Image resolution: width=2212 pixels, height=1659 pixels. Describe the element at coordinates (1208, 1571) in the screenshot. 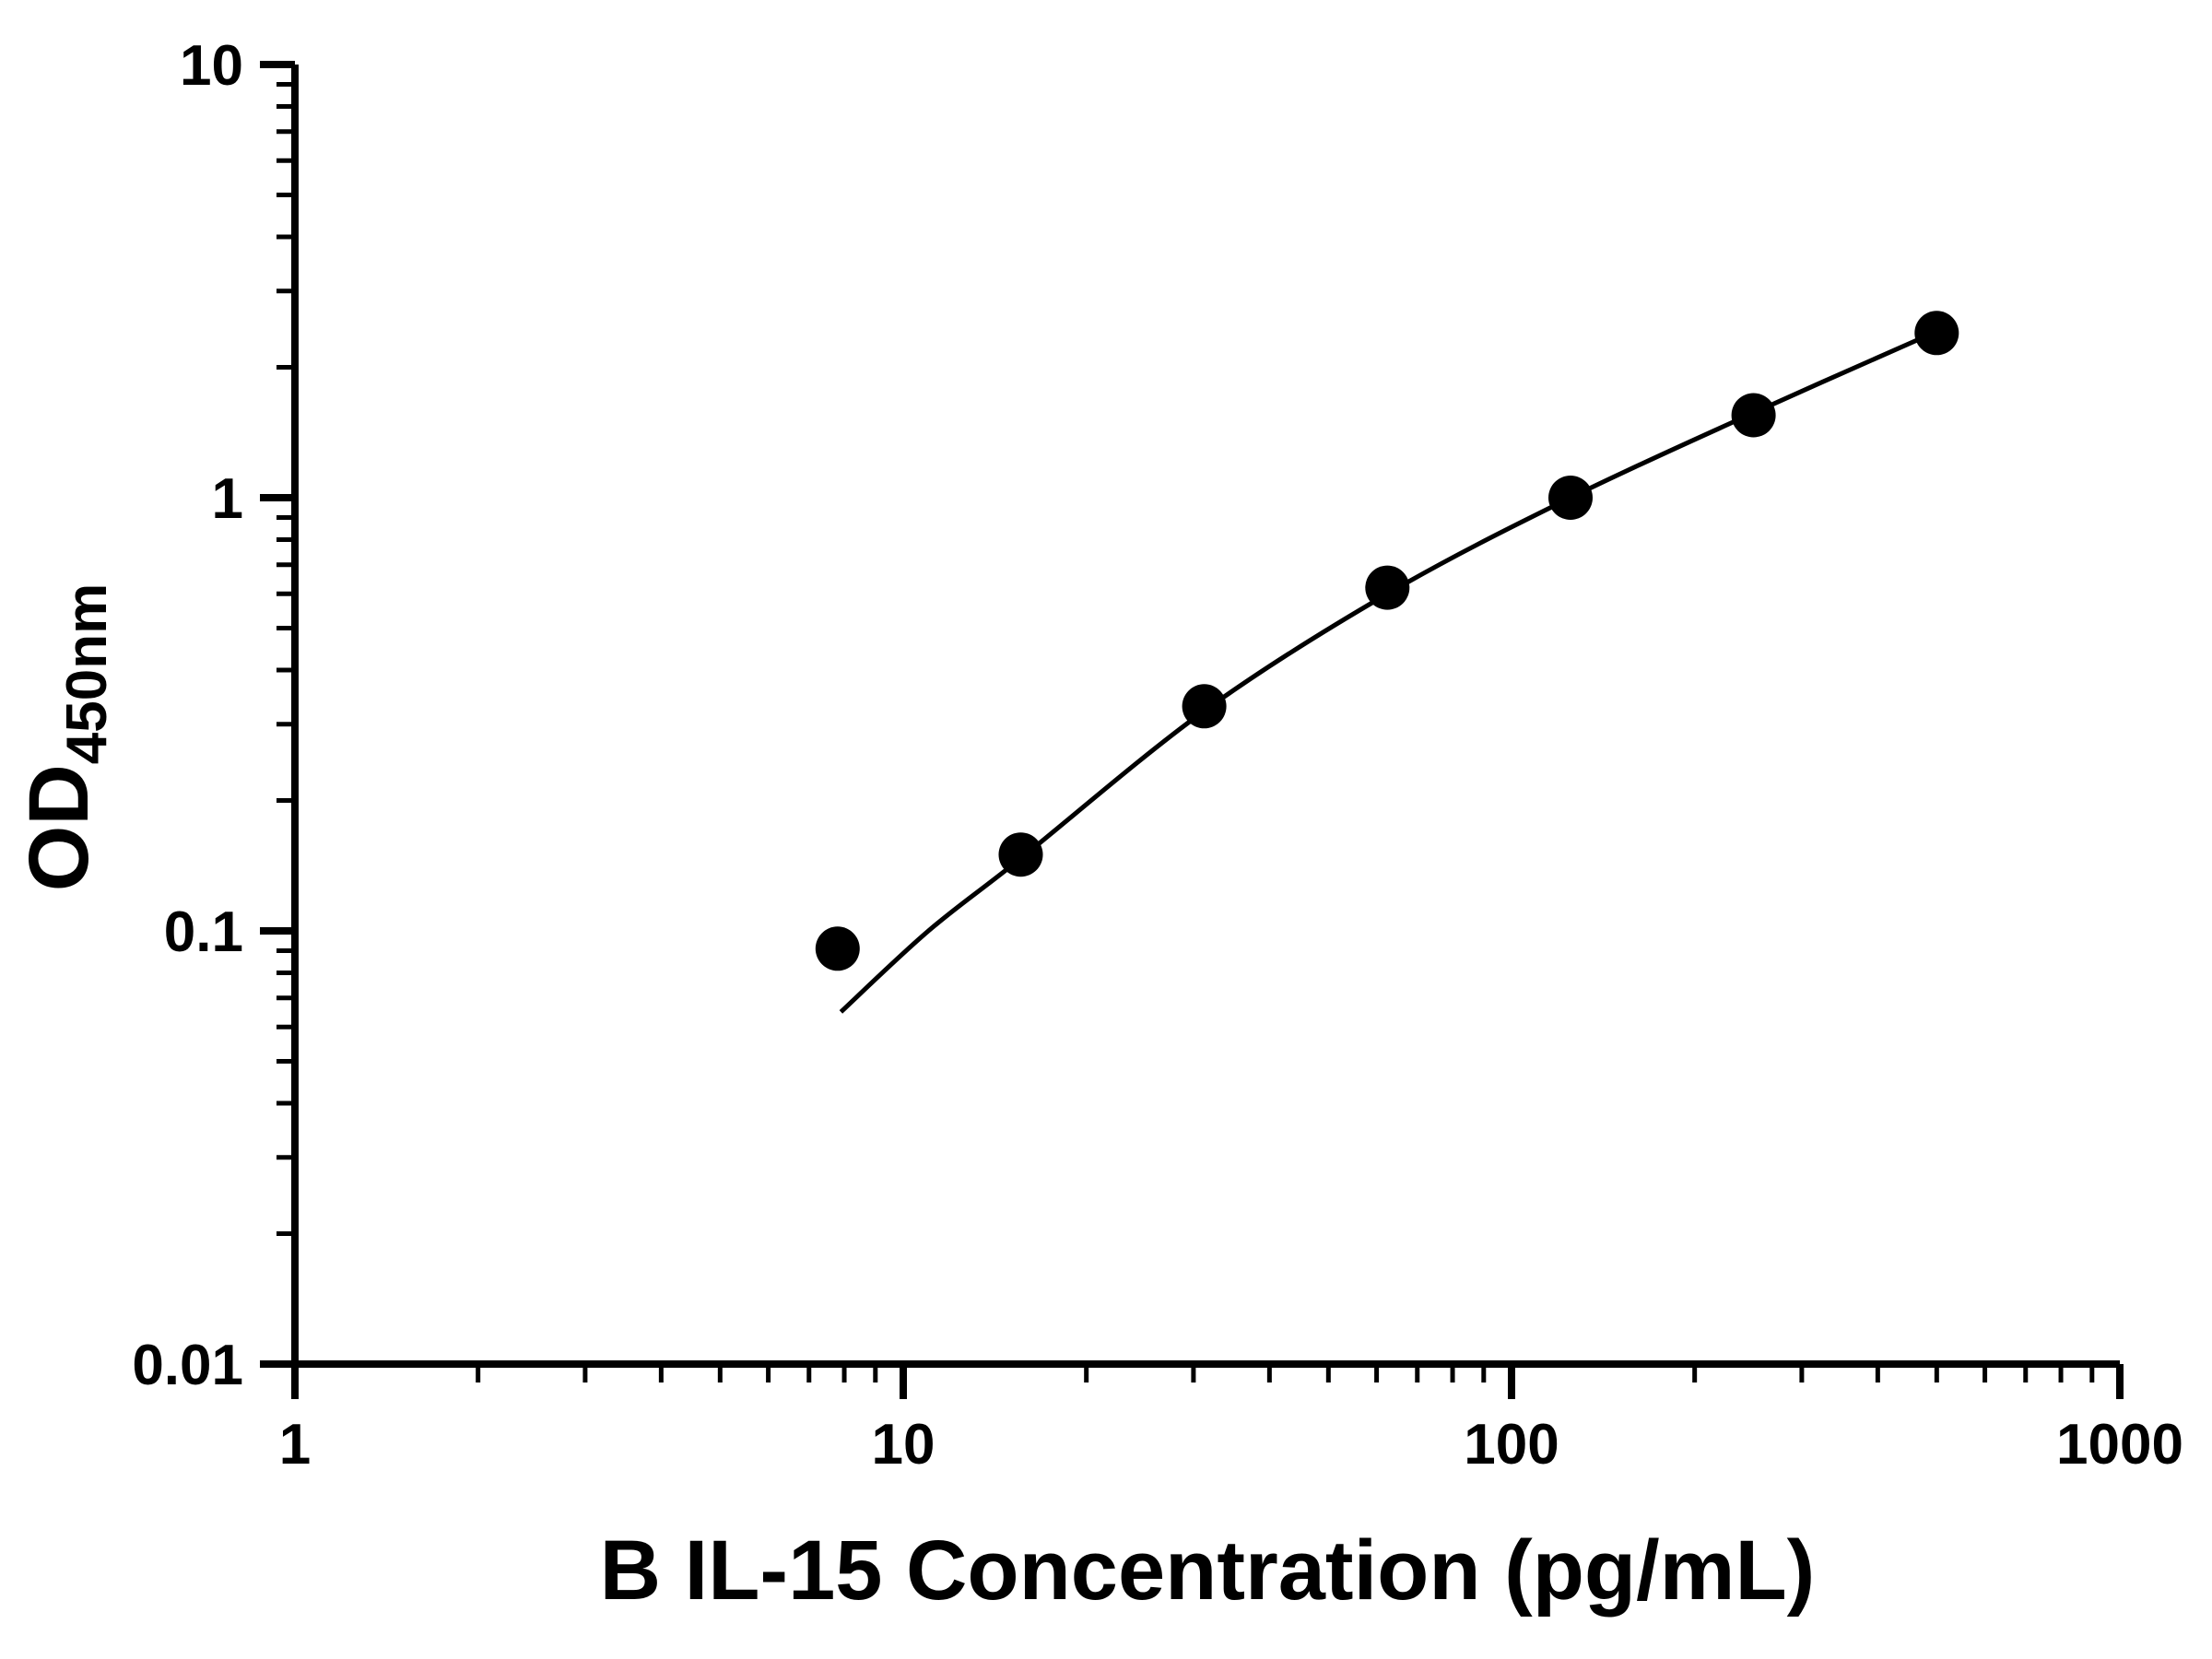

I see `x-axis-label: B IL-15 Concentration (pg/mL)` at that location.